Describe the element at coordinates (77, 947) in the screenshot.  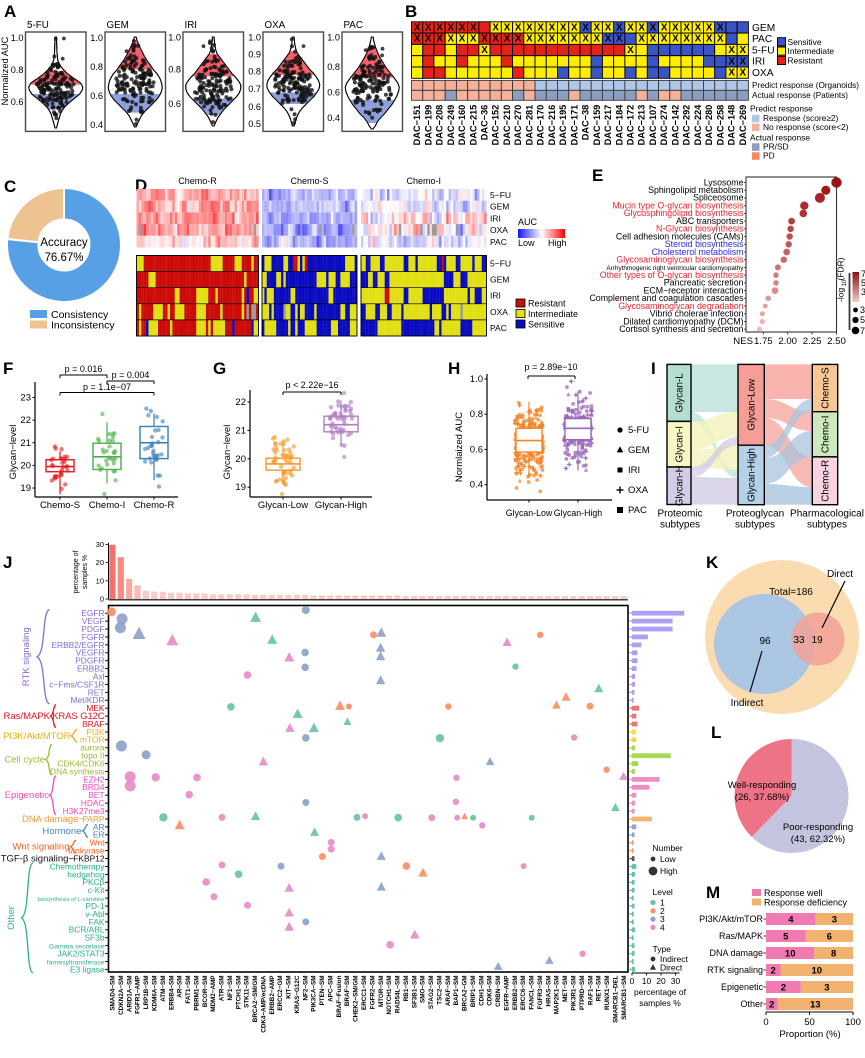
I see `svg-text: Gamma secretase` at that location.